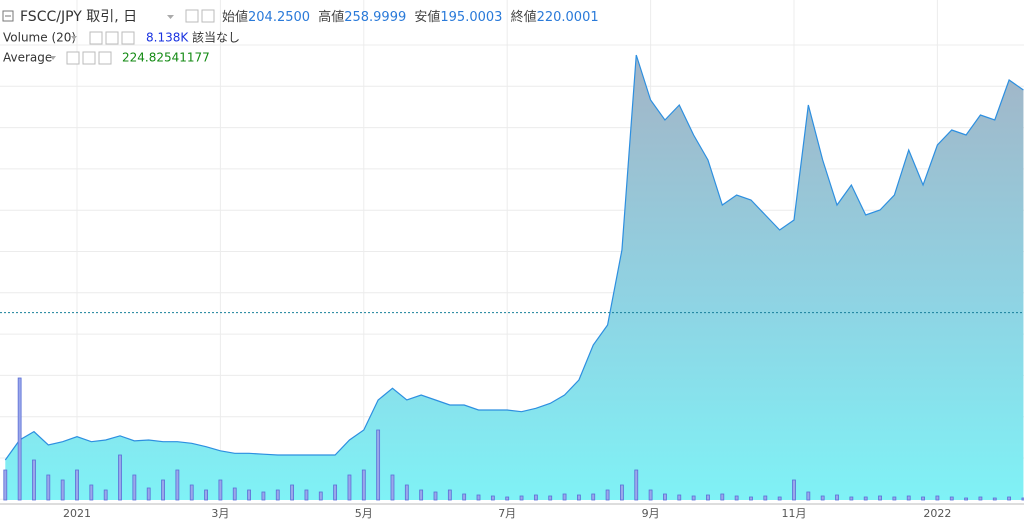 The image size is (1024, 523). What do you see at coordinates (507, 513) in the screenshot?
I see `x-tick-label: 7月` at bounding box center [507, 513].